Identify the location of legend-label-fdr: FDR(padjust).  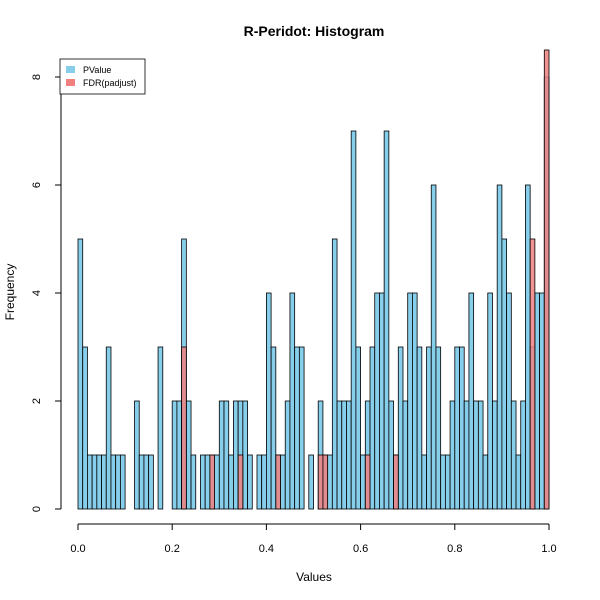
(110, 83).